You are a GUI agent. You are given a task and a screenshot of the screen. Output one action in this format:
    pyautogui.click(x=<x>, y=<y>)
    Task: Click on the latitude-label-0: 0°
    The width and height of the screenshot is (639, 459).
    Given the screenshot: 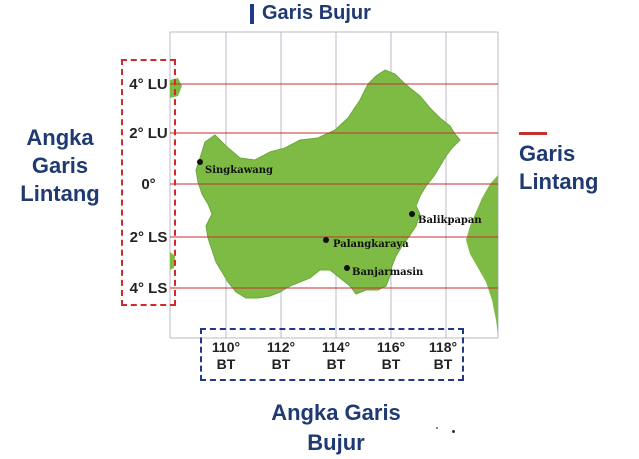 What is the action you would take?
    pyautogui.click(x=148, y=184)
    